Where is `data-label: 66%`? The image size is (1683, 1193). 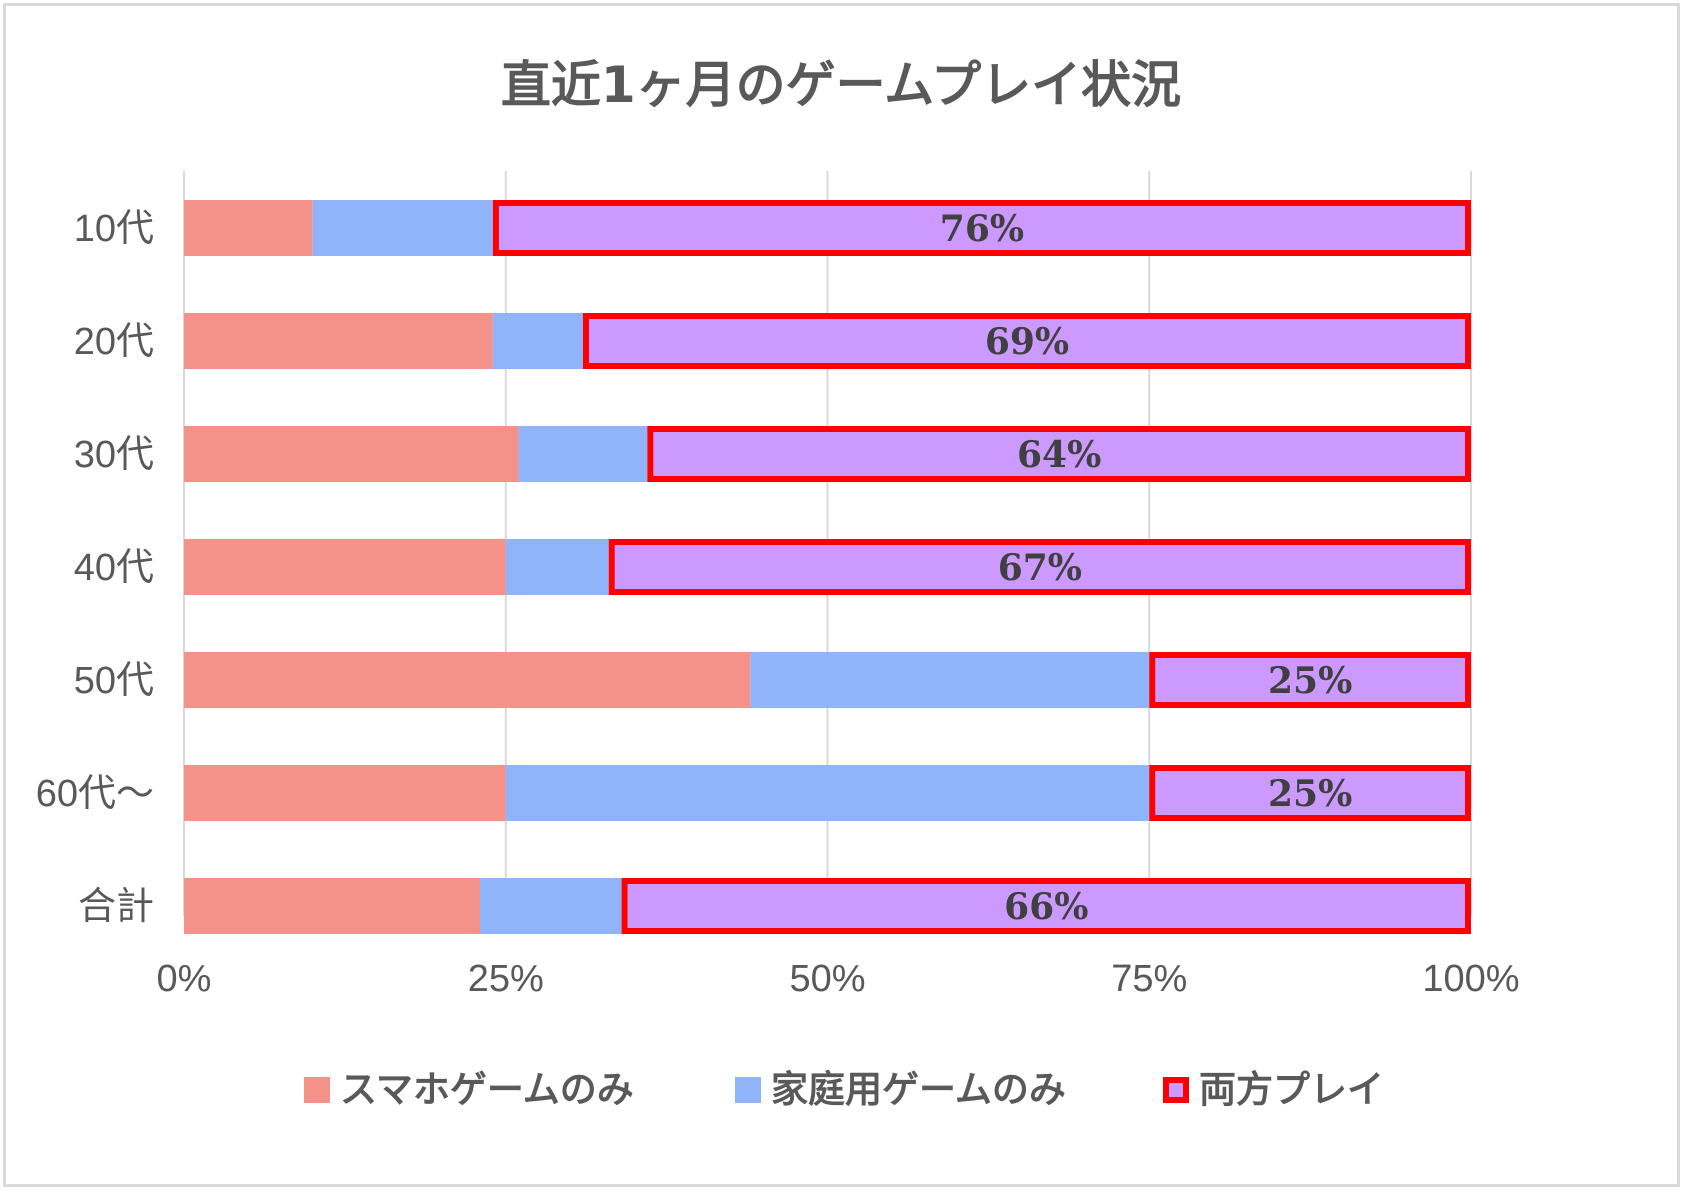
data-label: 66% is located at coordinates (1046, 907).